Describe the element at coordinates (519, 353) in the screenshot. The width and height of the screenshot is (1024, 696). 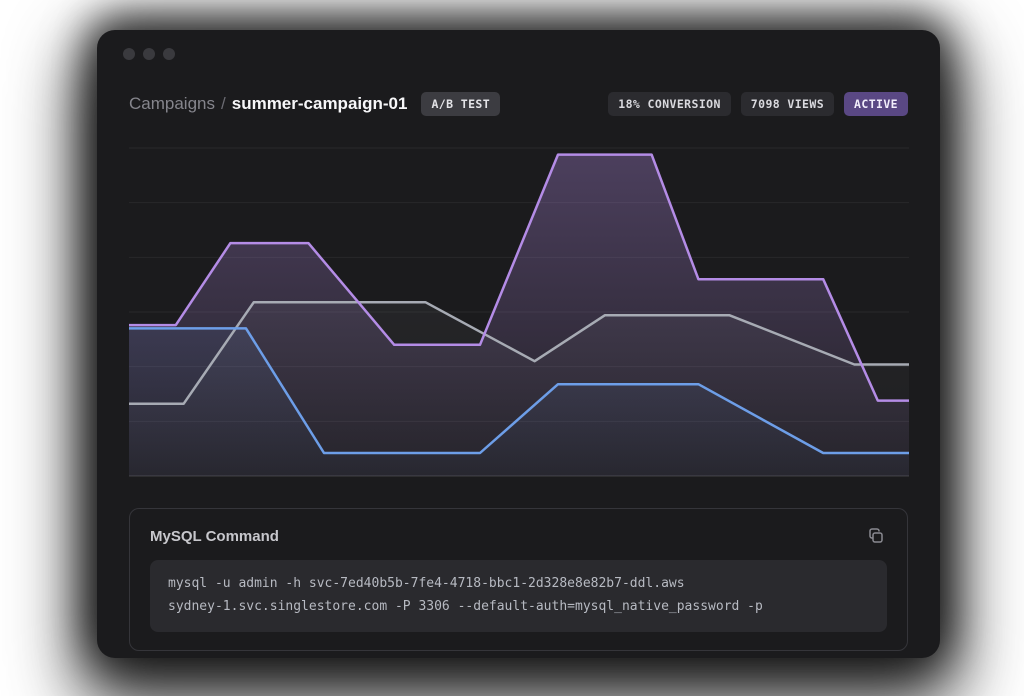
I see `line-gray` at that location.